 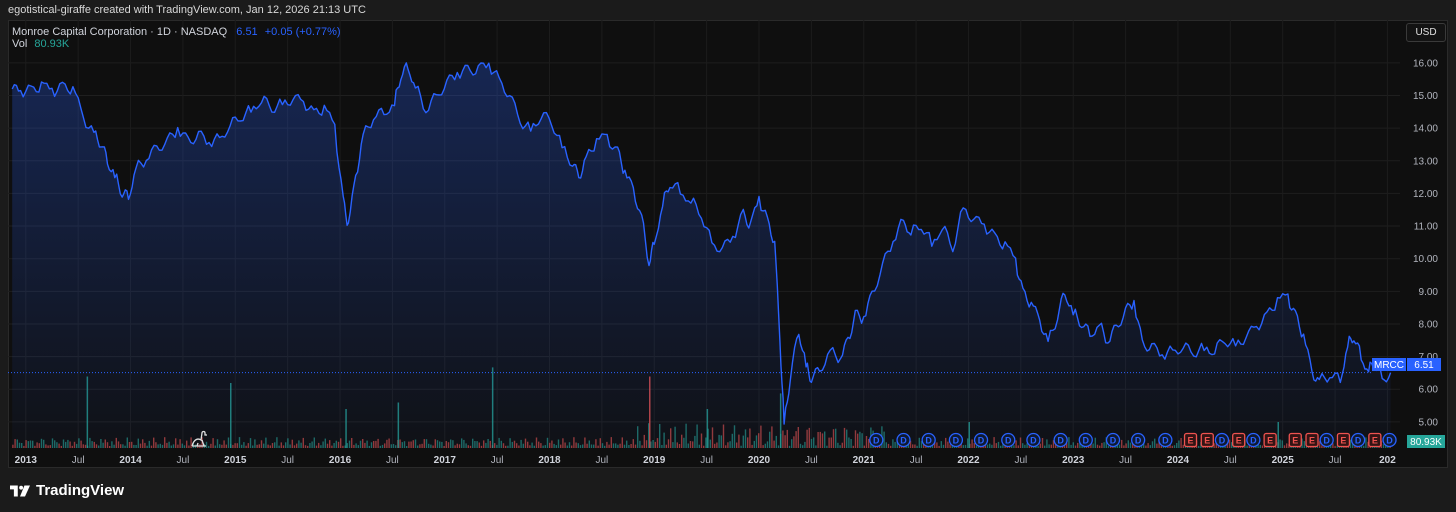 I want to click on price-tag: MRCC 6.51, so click(x=1406, y=364).